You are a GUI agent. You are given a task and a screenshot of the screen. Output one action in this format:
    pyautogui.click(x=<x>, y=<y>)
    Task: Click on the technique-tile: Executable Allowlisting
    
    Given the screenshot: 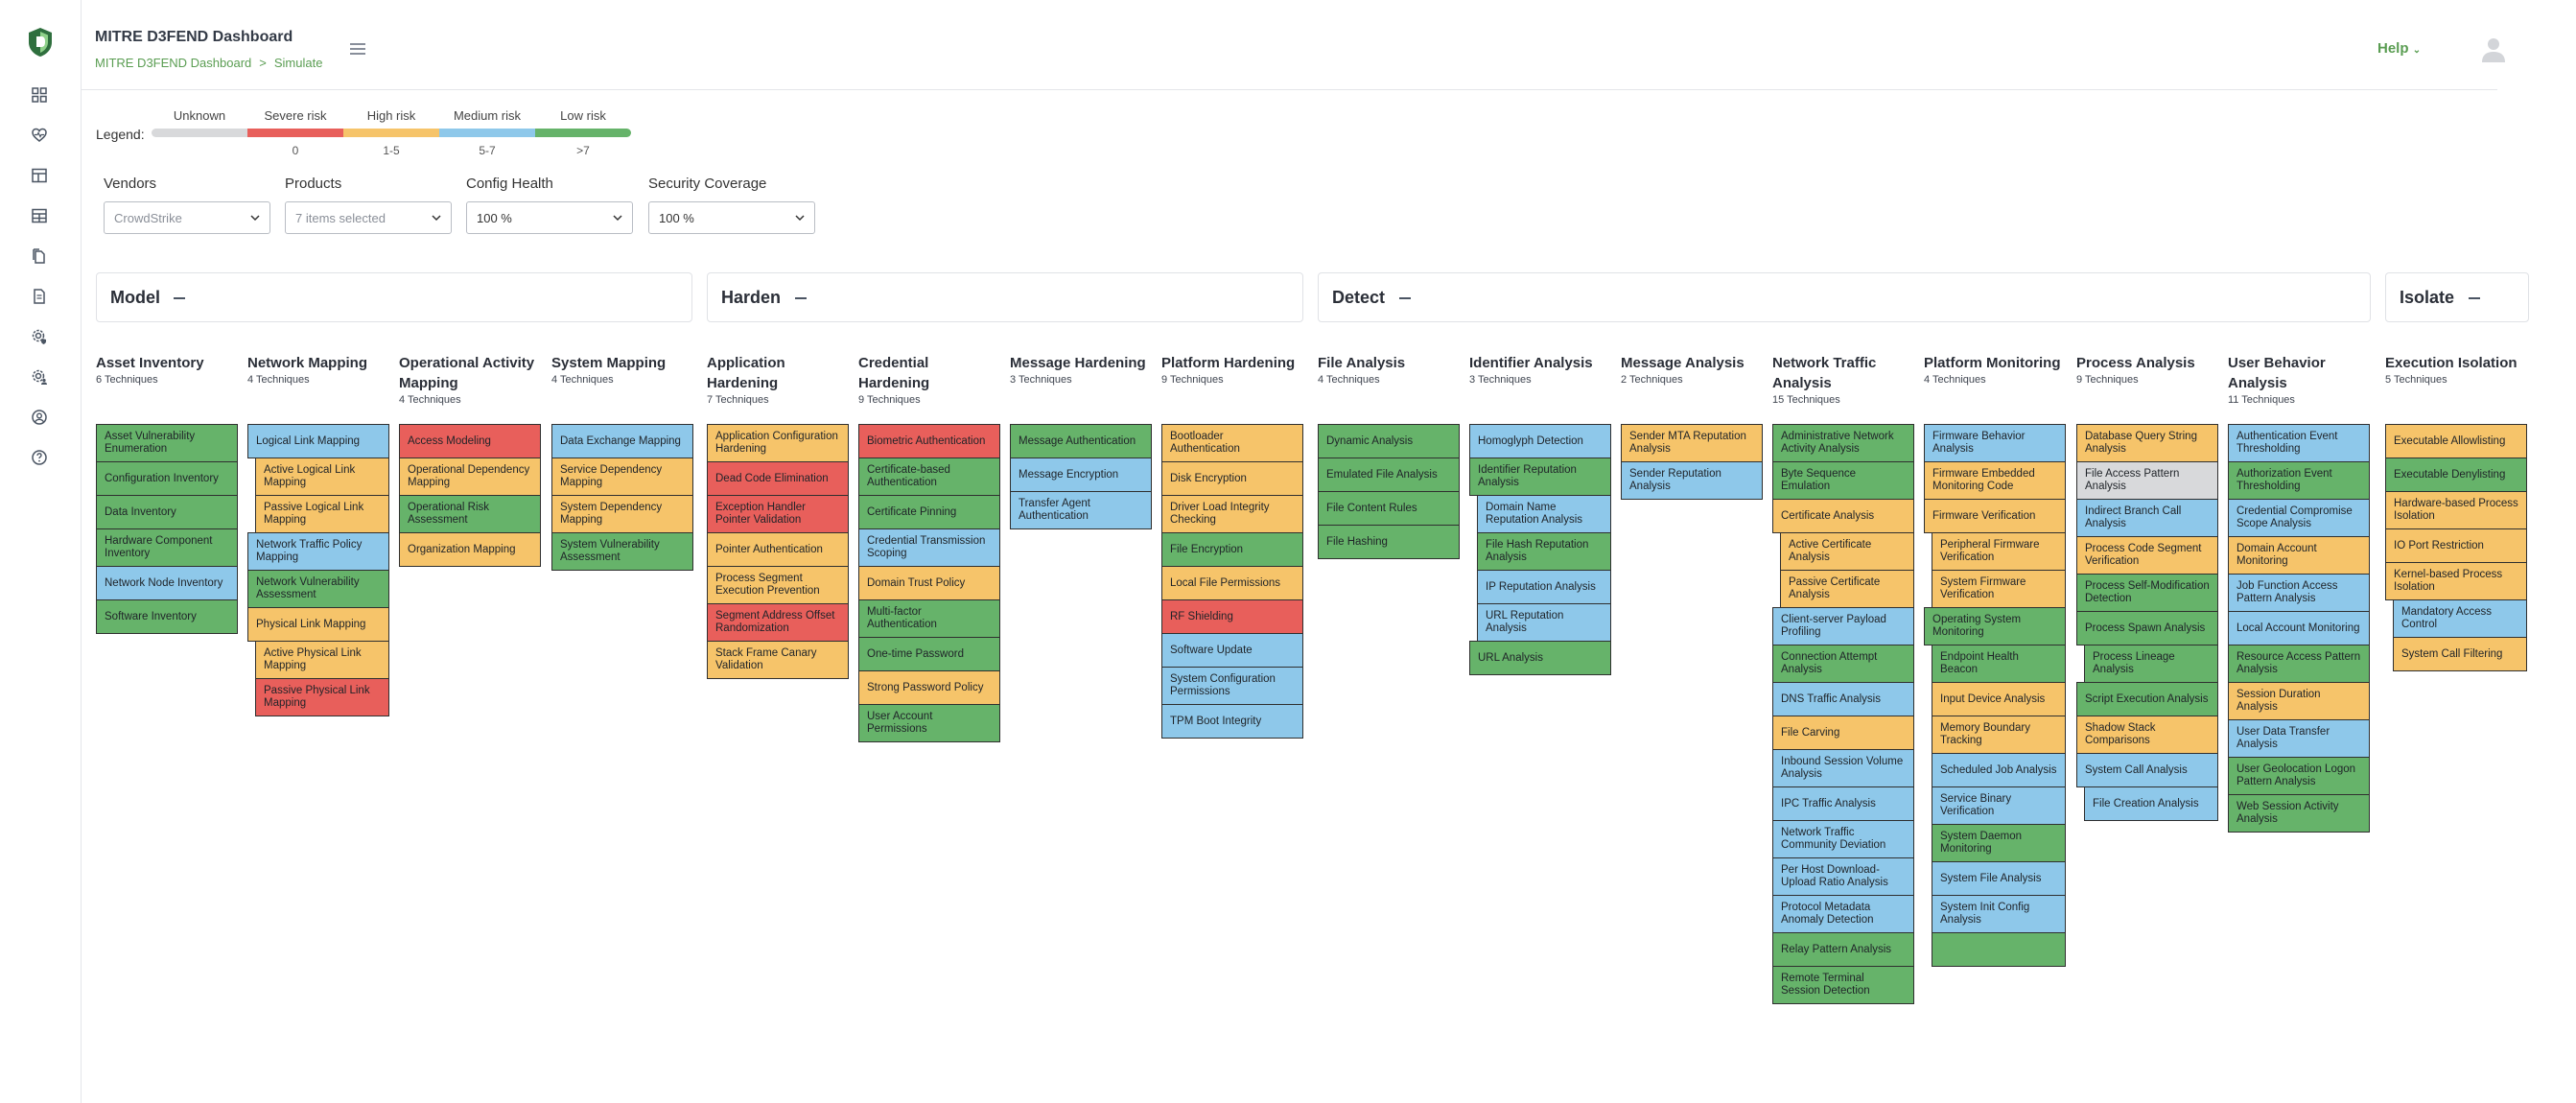 What is the action you would take?
    pyautogui.click(x=2456, y=441)
    